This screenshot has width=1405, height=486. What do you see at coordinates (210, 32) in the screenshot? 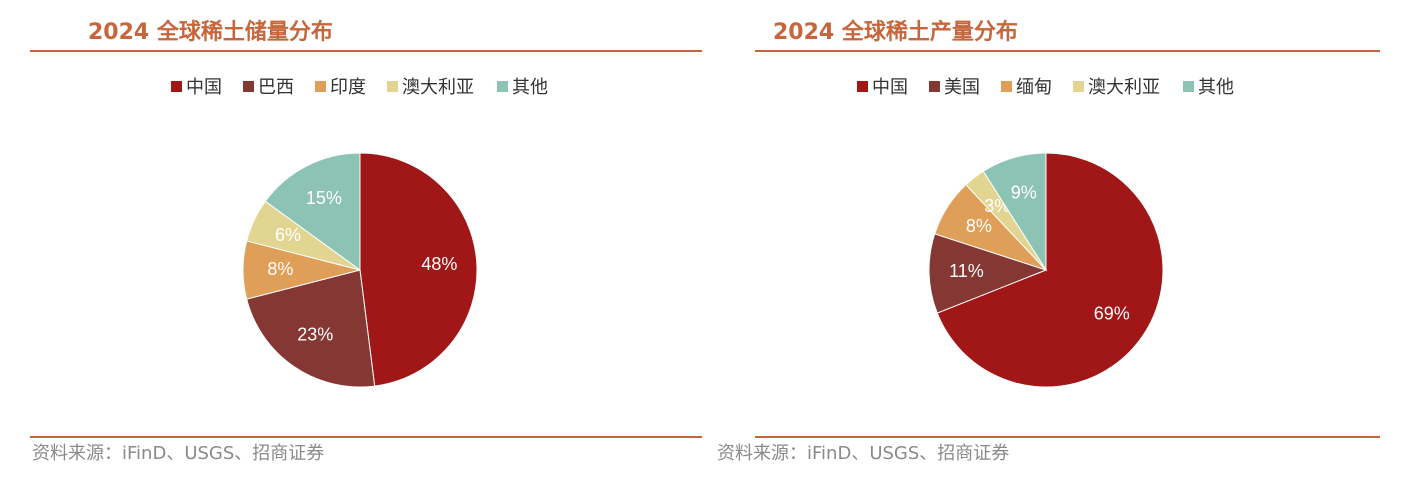
I see `chart-title: 2024 全球稀土储量分布` at bounding box center [210, 32].